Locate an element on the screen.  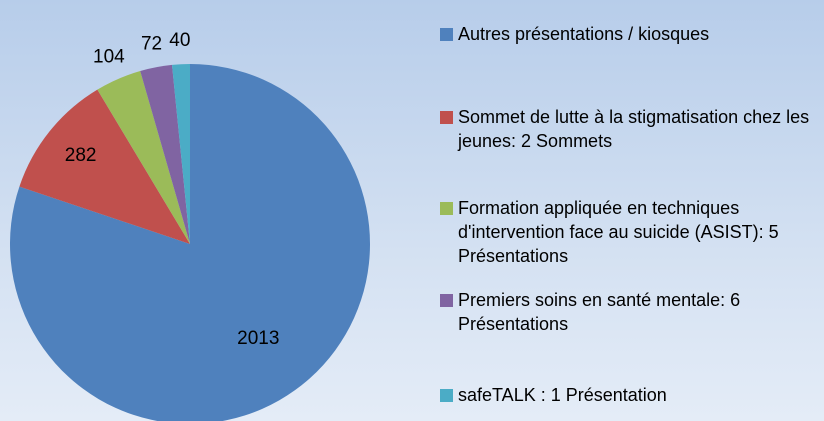
legend-entry: Autres présentations / kiosques is located at coordinates (632, 34).